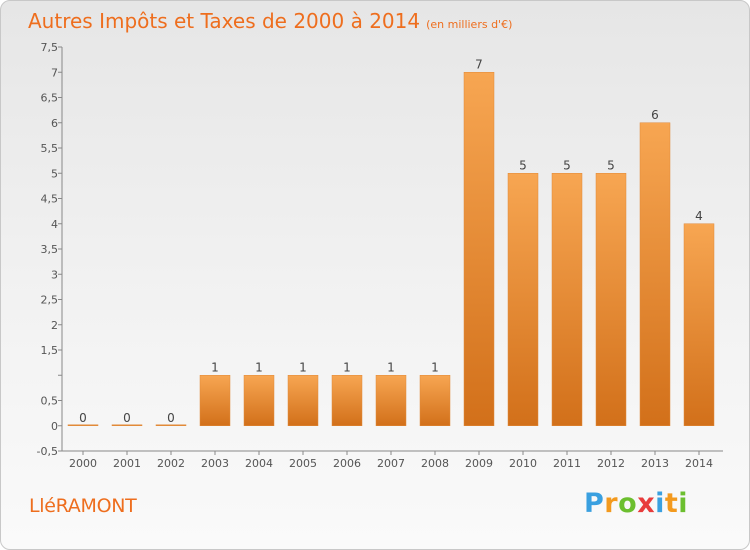 This screenshot has width=750, height=550. Describe the element at coordinates (523, 463) in the screenshot. I see `x-tick-label: 2010` at that location.